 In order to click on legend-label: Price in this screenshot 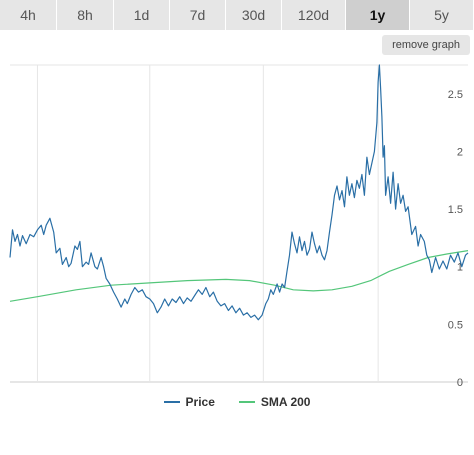, I will do `click(200, 402)`.